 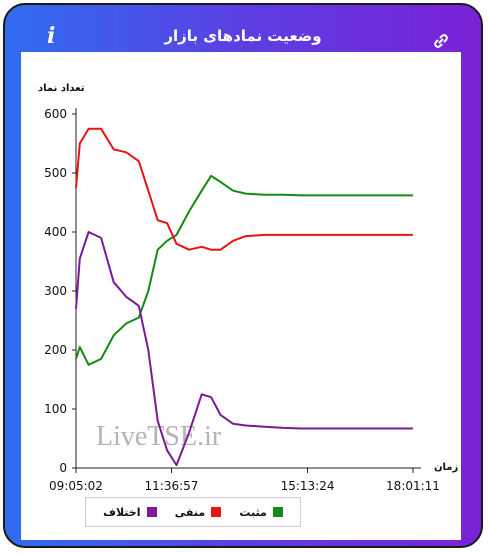 I want to click on x-tick-label: 11:36:57, so click(x=172, y=486).